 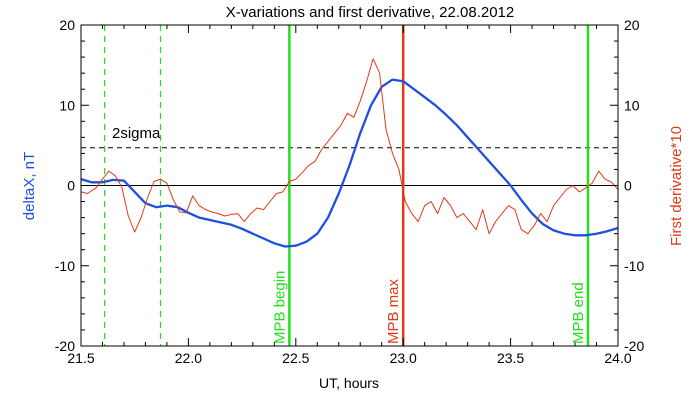 I want to click on x-tick-label: 22.5, so click(x=295, y=358).